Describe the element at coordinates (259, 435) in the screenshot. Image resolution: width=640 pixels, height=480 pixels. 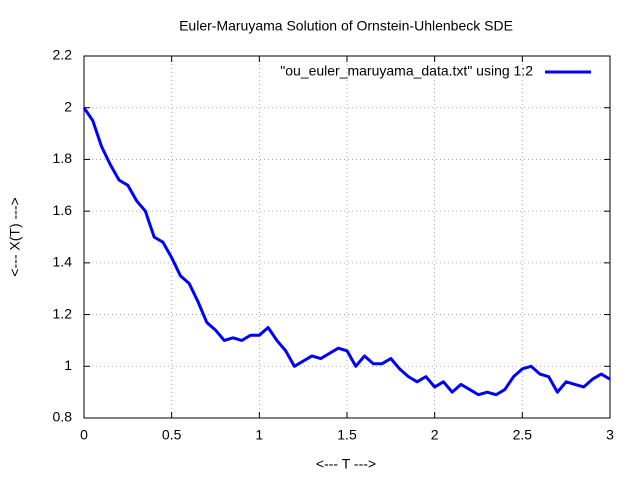
I see `x-tick-label: 1` at that location.